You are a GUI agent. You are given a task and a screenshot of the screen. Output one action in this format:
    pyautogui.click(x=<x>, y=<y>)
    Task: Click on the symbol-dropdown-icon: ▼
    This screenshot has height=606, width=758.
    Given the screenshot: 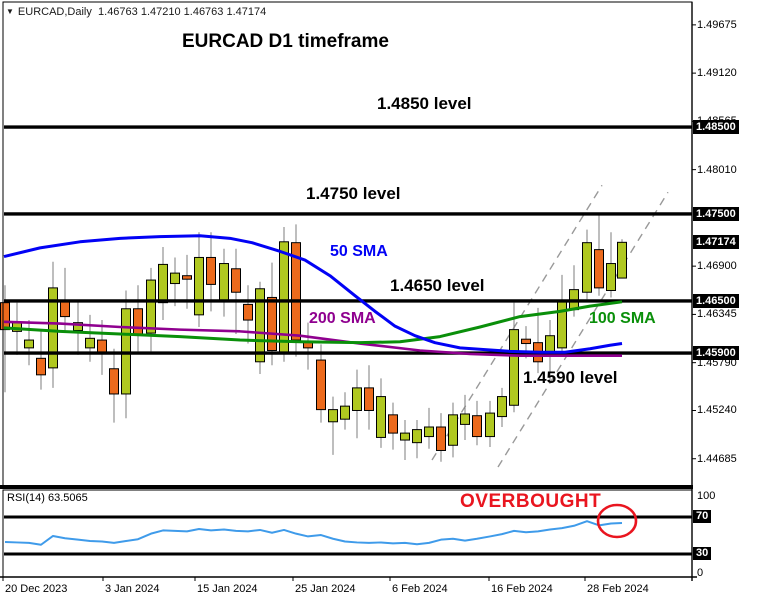 What is the action you would take?
    pyautogui.click(x=10, y=11)
    